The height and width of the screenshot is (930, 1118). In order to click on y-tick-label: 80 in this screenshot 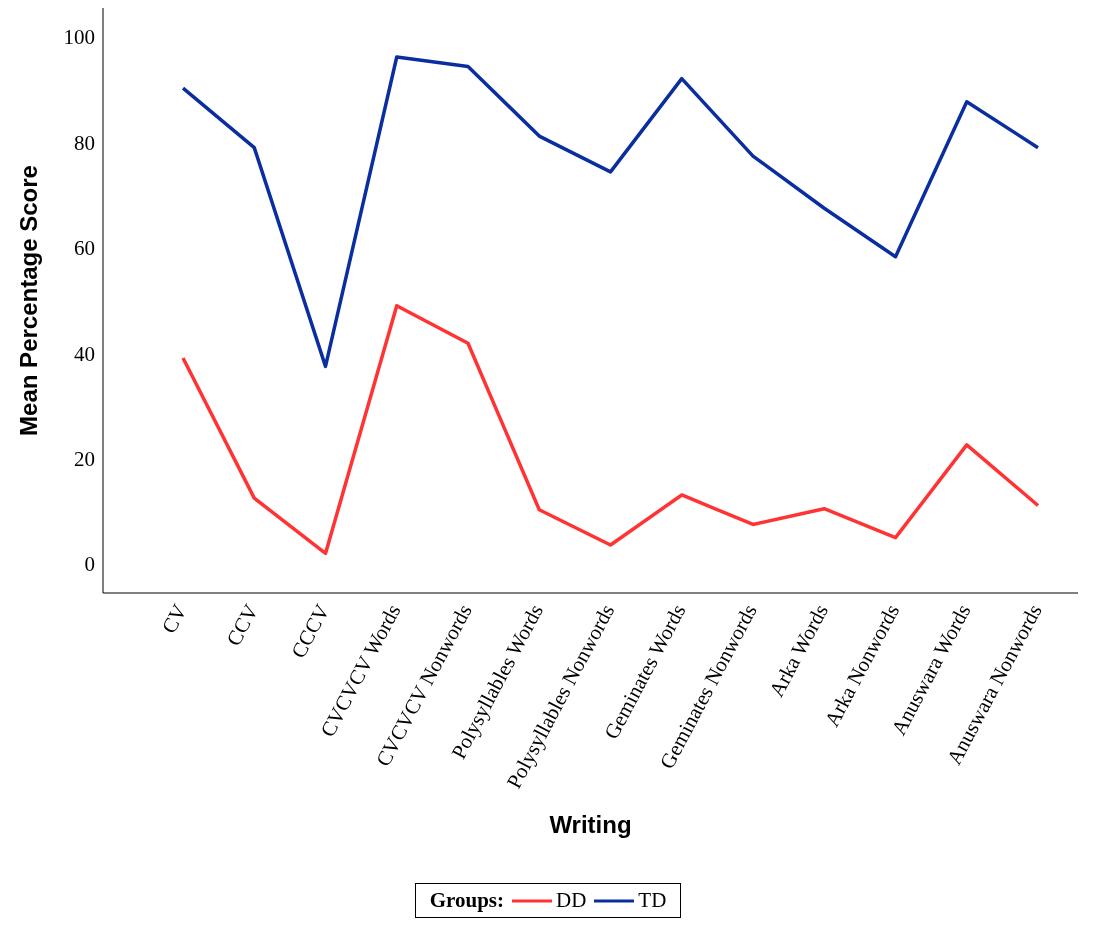, I will do `click(84, 142)`.